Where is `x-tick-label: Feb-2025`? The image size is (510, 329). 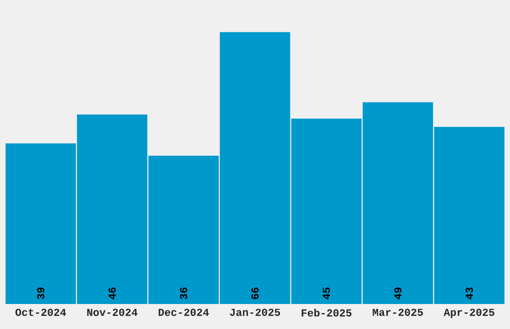
x-tick-label: Feb-2025 is located at coordinates (327, 312).